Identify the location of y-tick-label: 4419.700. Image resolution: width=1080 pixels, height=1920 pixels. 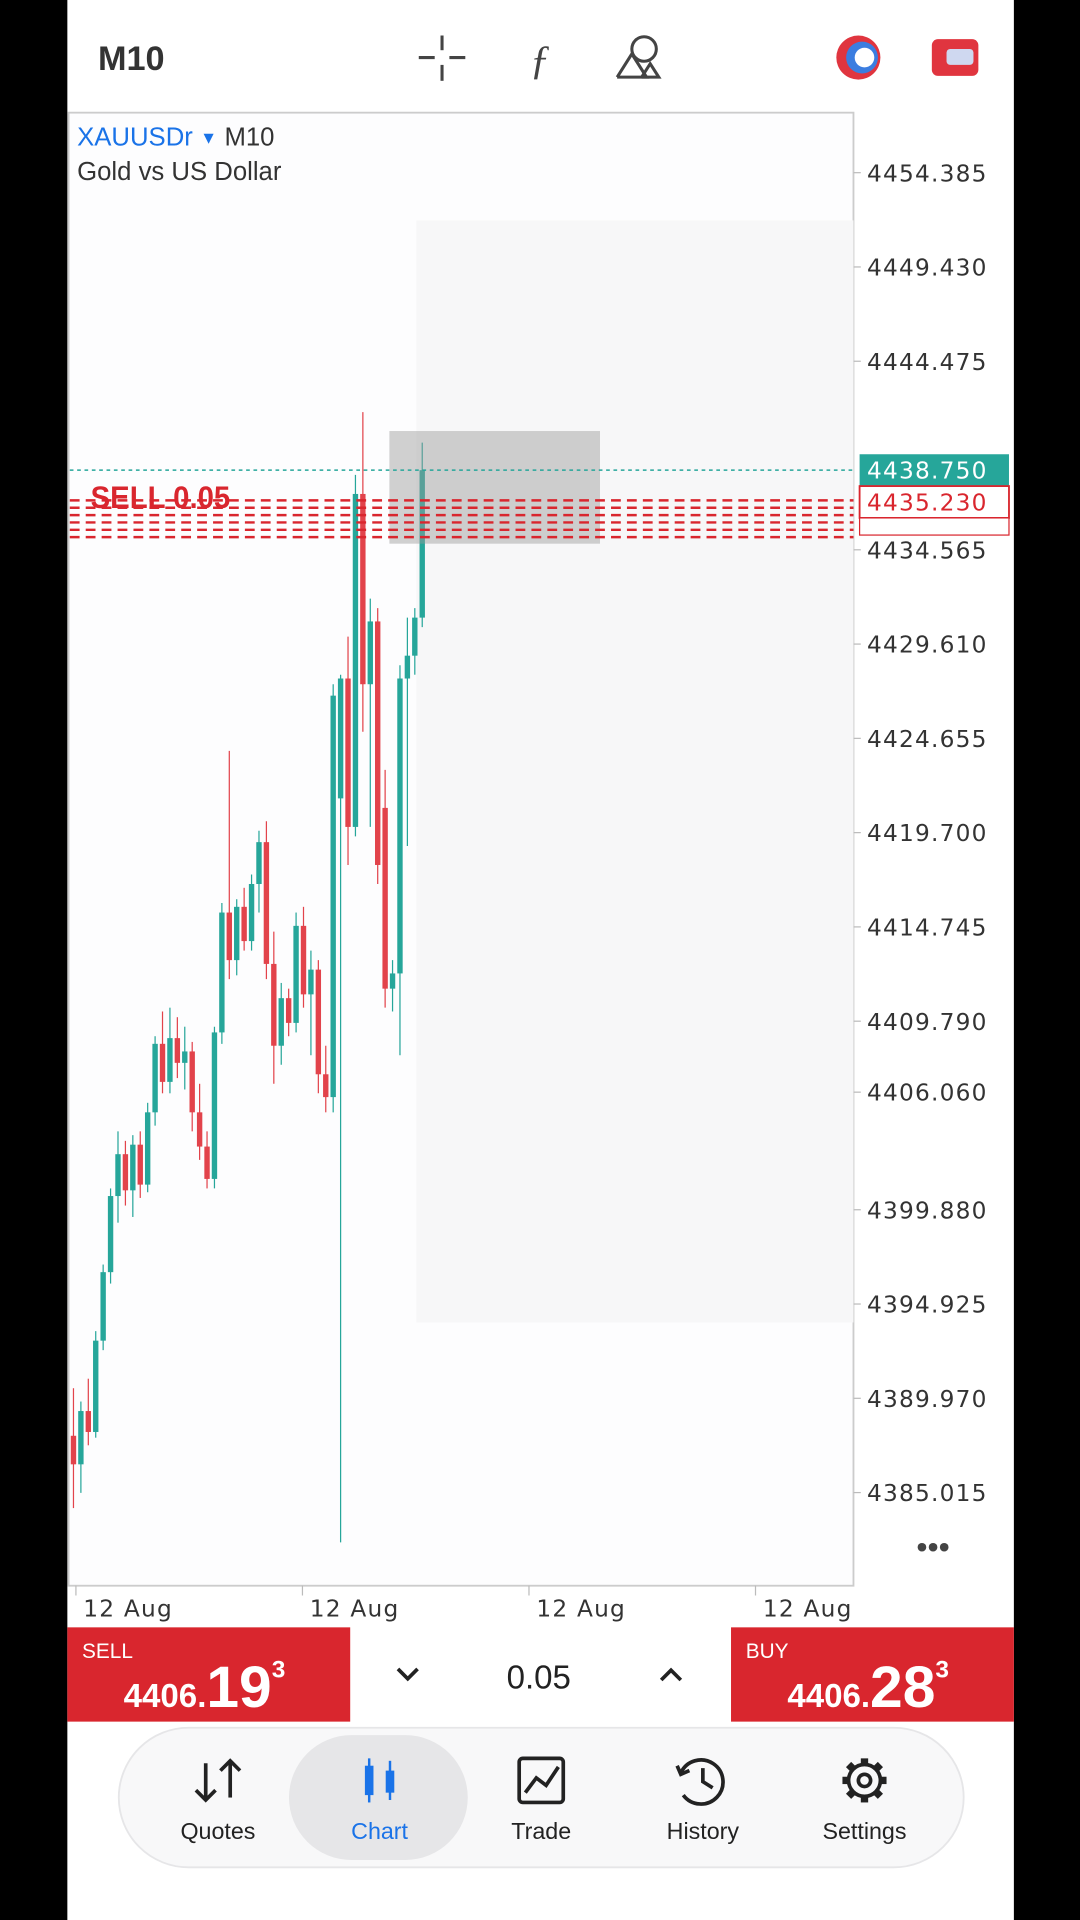
(927, 833).